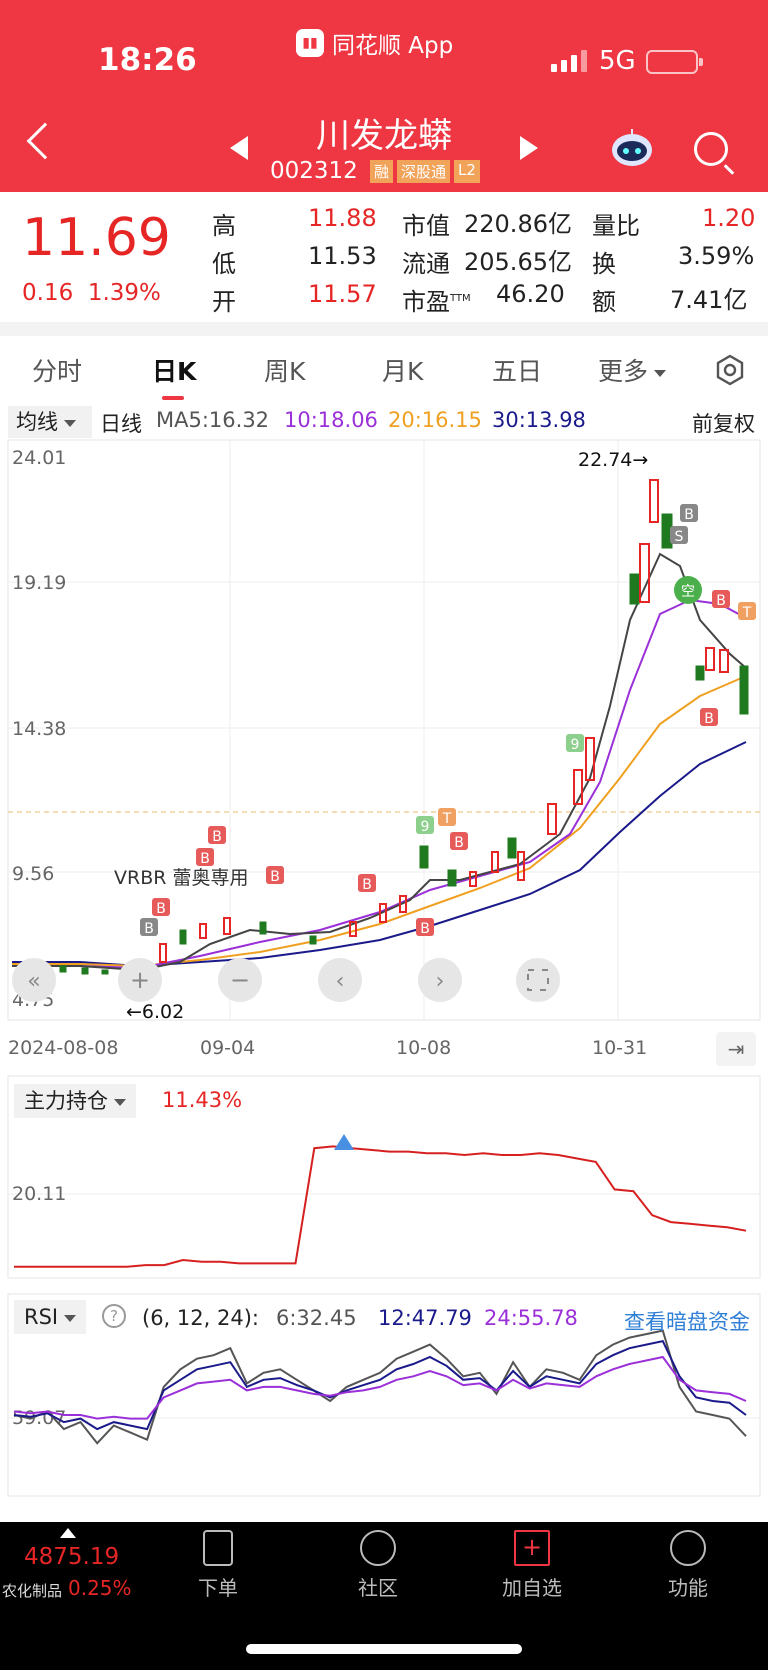 This screenshot has height=1670, width=768. Describe the element at coordinates (124, 293) in the screenshot. I see `change-pct: 1.39%` at that location.